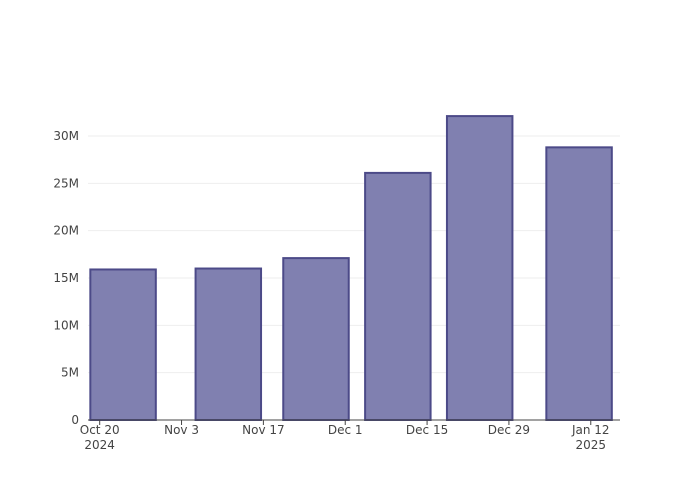  What do you see at coordinates (66, 183) in the screenshot?
I see `y-tick-label: 25M` at bounding box center [66, 183].